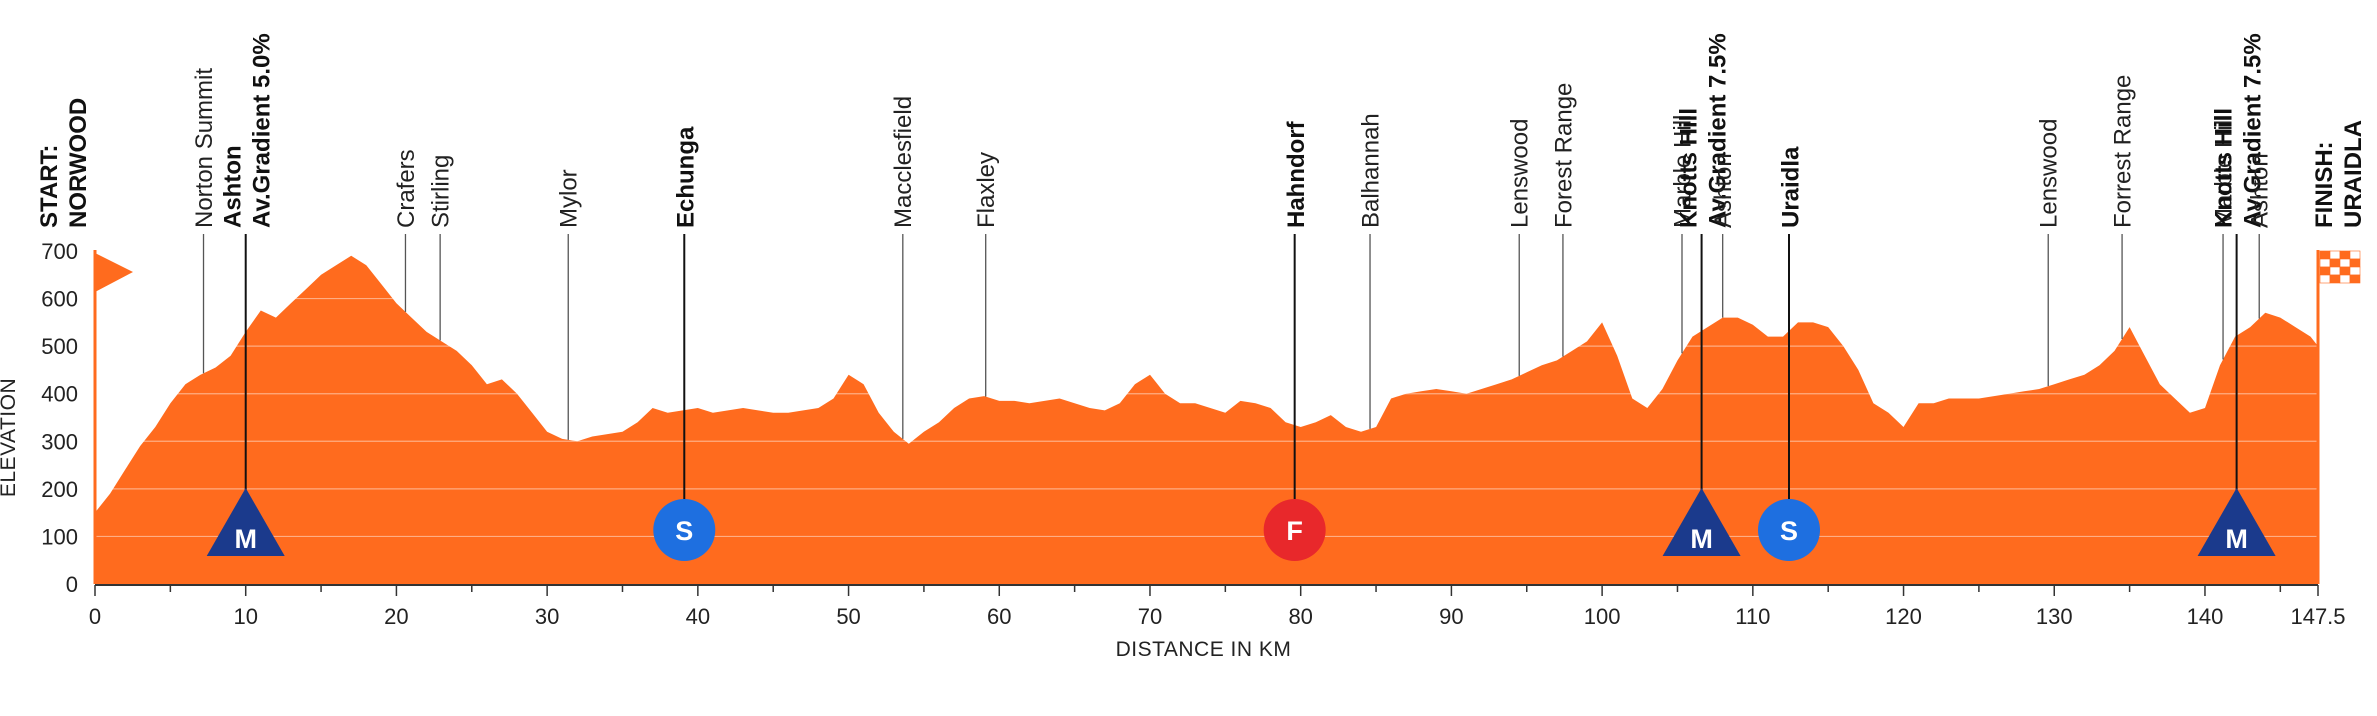  Describe the element at coordinates (686, 177) in the screenshot. I see `location-label: Echunga` at that location.